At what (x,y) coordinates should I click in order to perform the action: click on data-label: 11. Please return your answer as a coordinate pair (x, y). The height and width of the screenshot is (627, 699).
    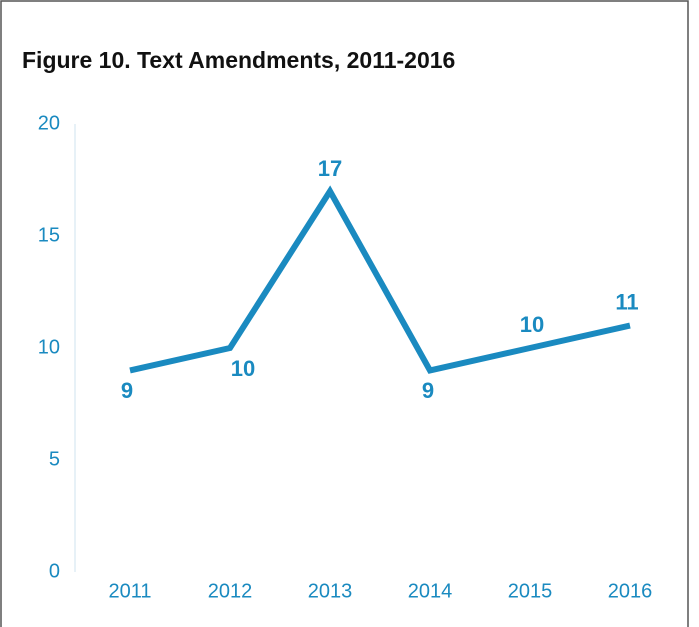
    Looking at the image, I should click on (626, 301).